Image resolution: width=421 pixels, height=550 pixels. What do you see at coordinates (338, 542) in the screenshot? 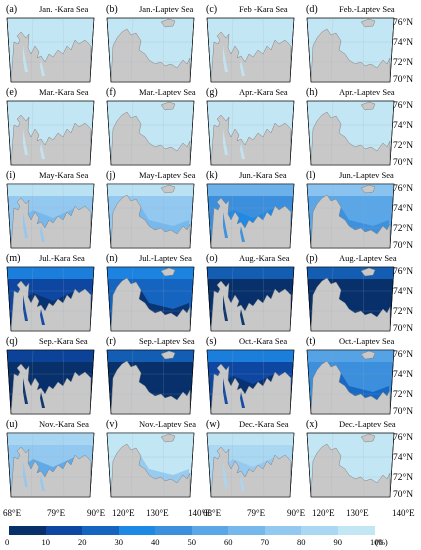
I see `colorbar-tick-label: 90` at bounding box center [338, 542].